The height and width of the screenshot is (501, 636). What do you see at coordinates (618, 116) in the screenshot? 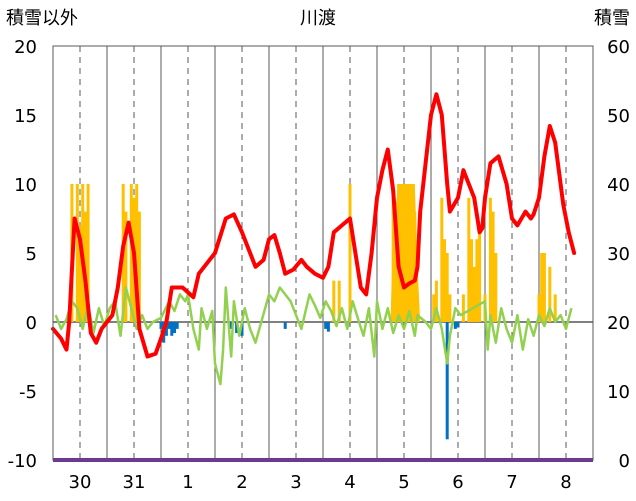
I see `y-right-tick-label: 50` at bounding box center [618, 116].